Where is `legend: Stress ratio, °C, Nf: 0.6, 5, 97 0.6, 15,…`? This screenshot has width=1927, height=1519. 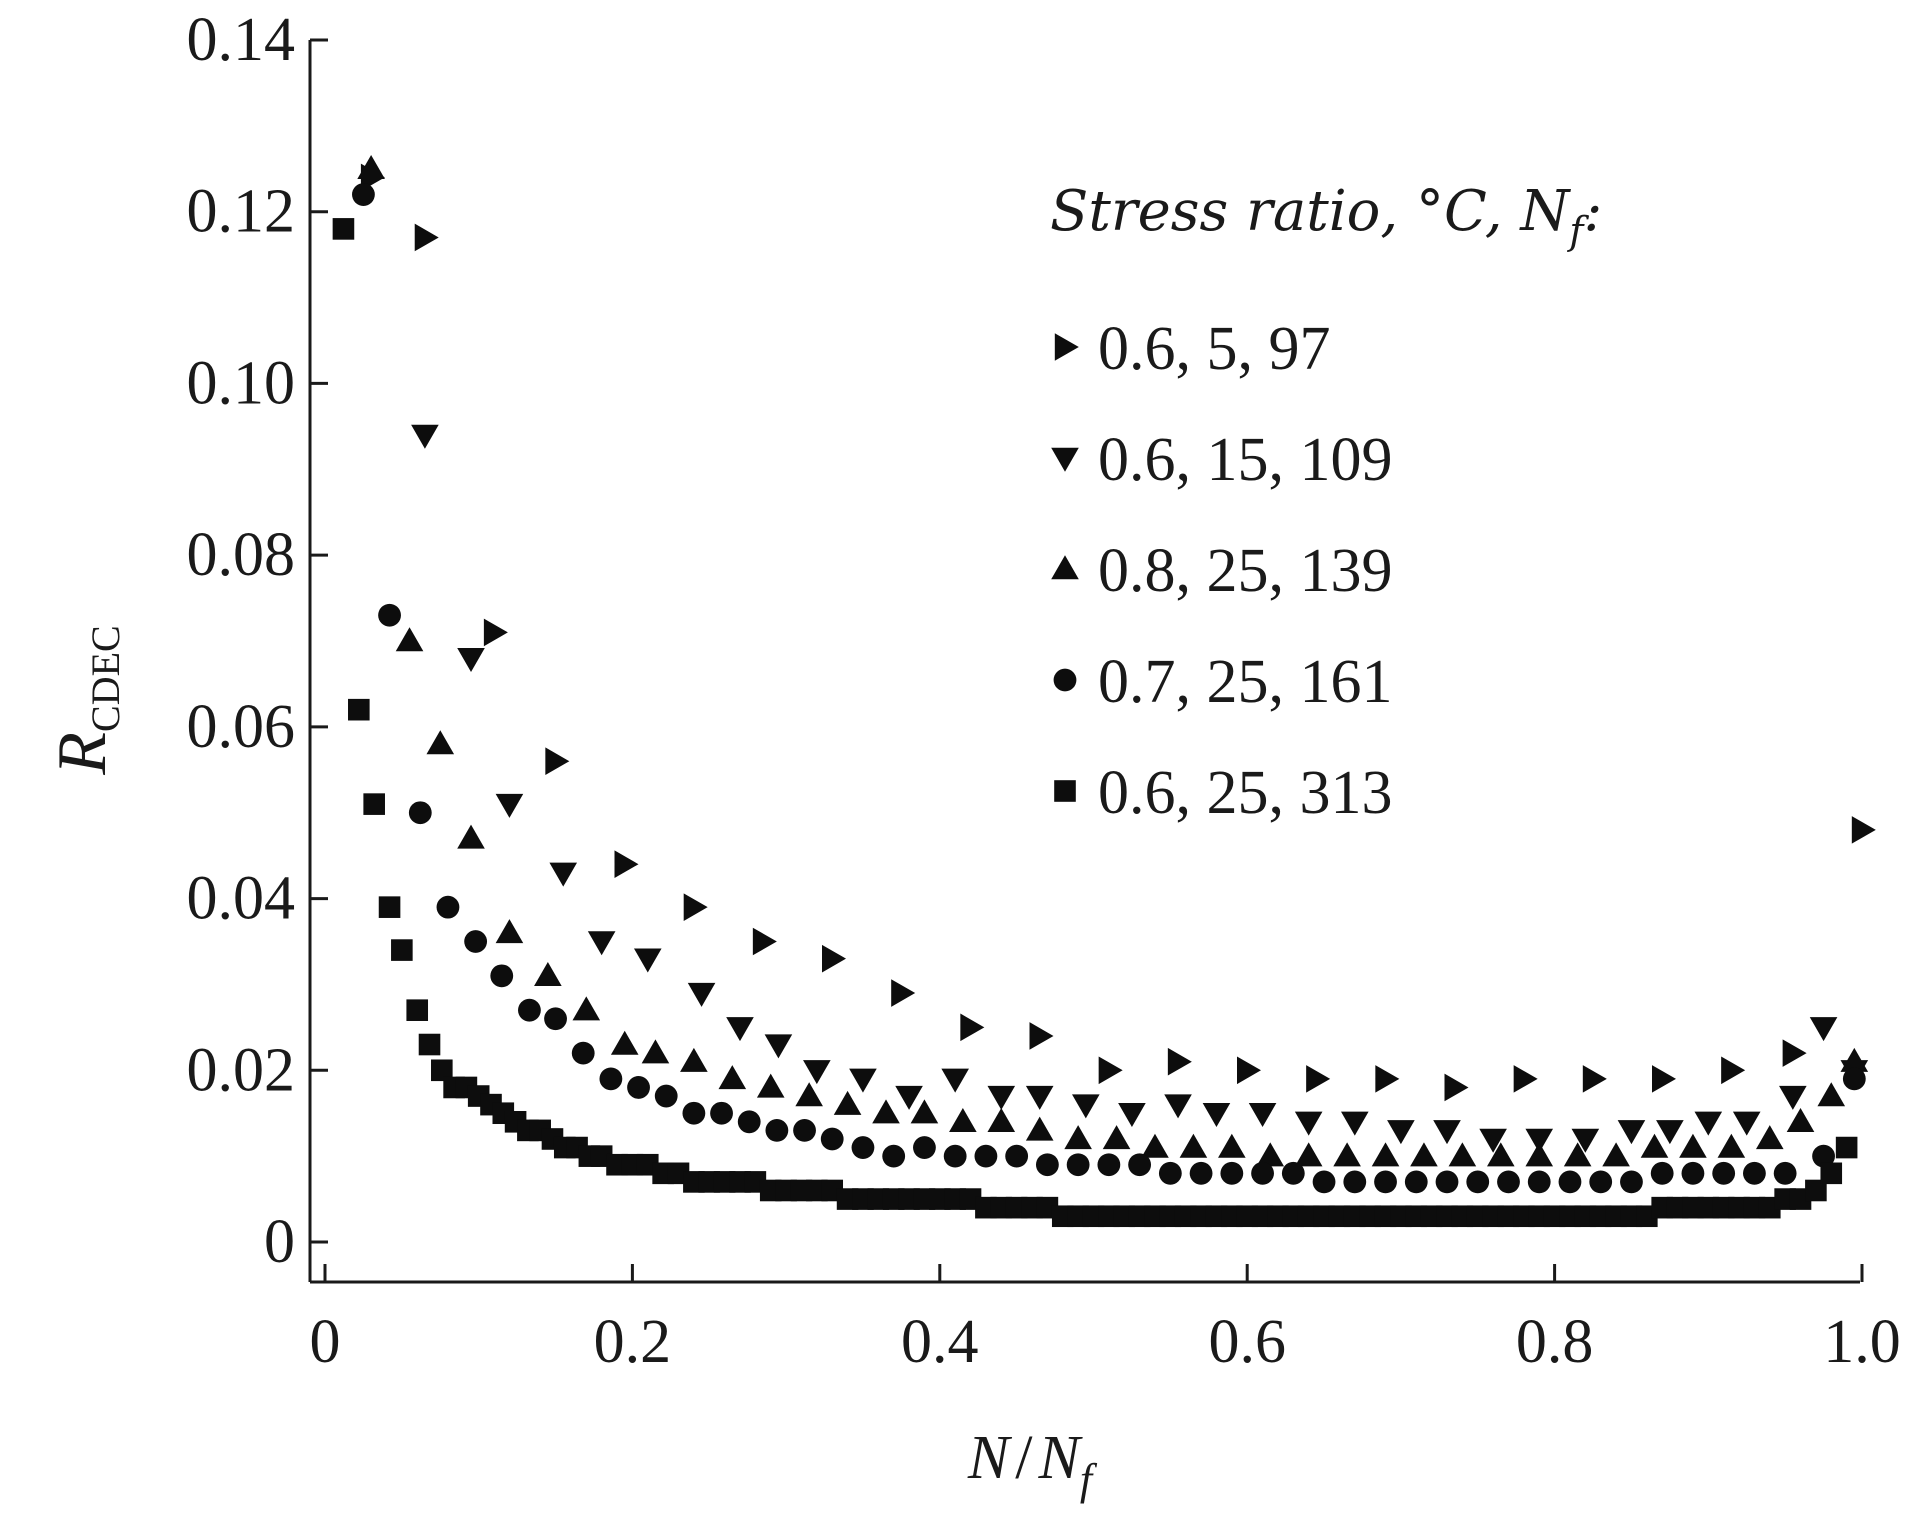 legend: Stress ratio, °C, Nf: 0.6, 5, 97 0.6, 15,… is located at coordinates (1326, 503).